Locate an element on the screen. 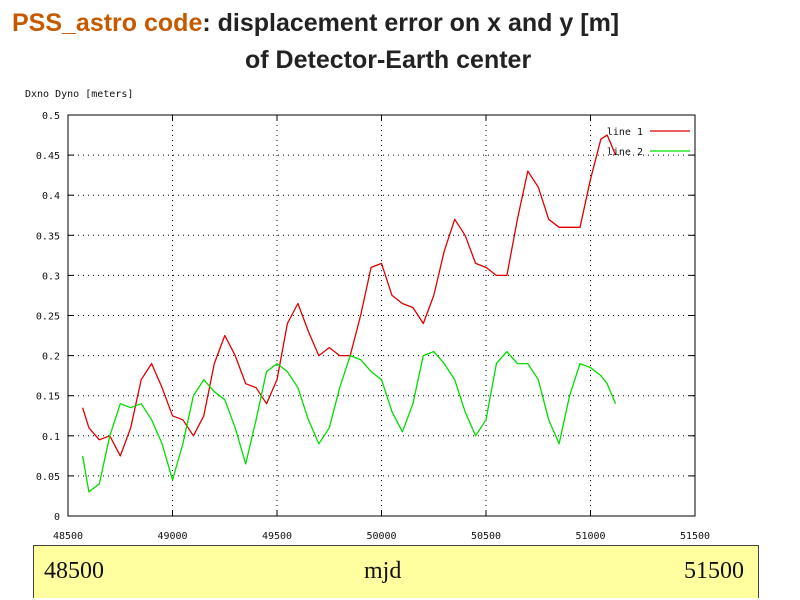 This screenshot has width=800, height=600. x-axis-footer: 48500 mjd 51500 is located at coordinates (396, 571).